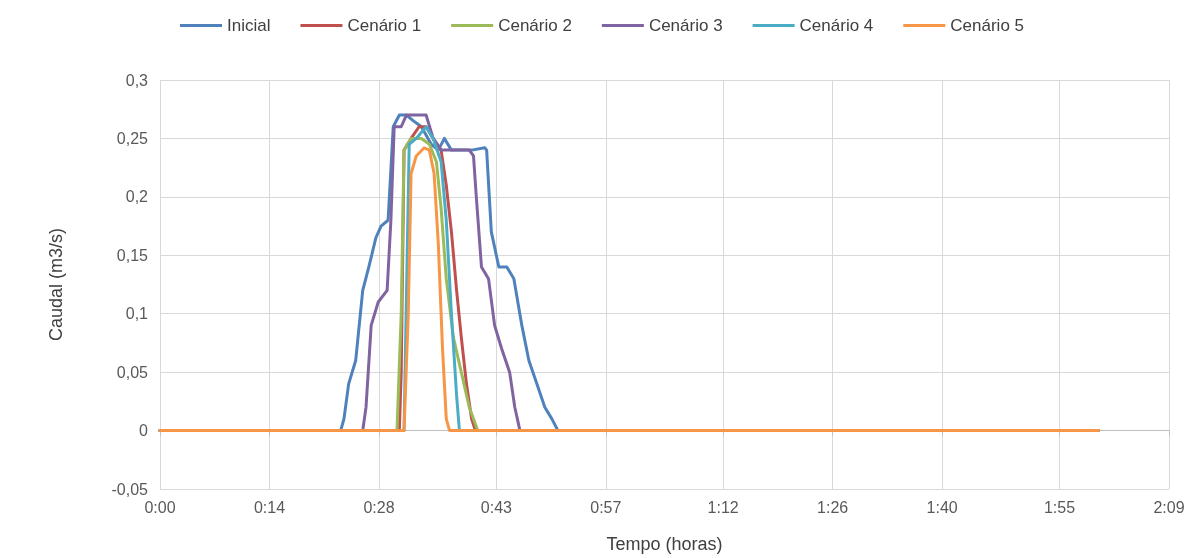  What do you see at coordinates (1169, 507) in the screenshot?
I see `x-tick-label: 2:09` at bounding box center [1169, 507].